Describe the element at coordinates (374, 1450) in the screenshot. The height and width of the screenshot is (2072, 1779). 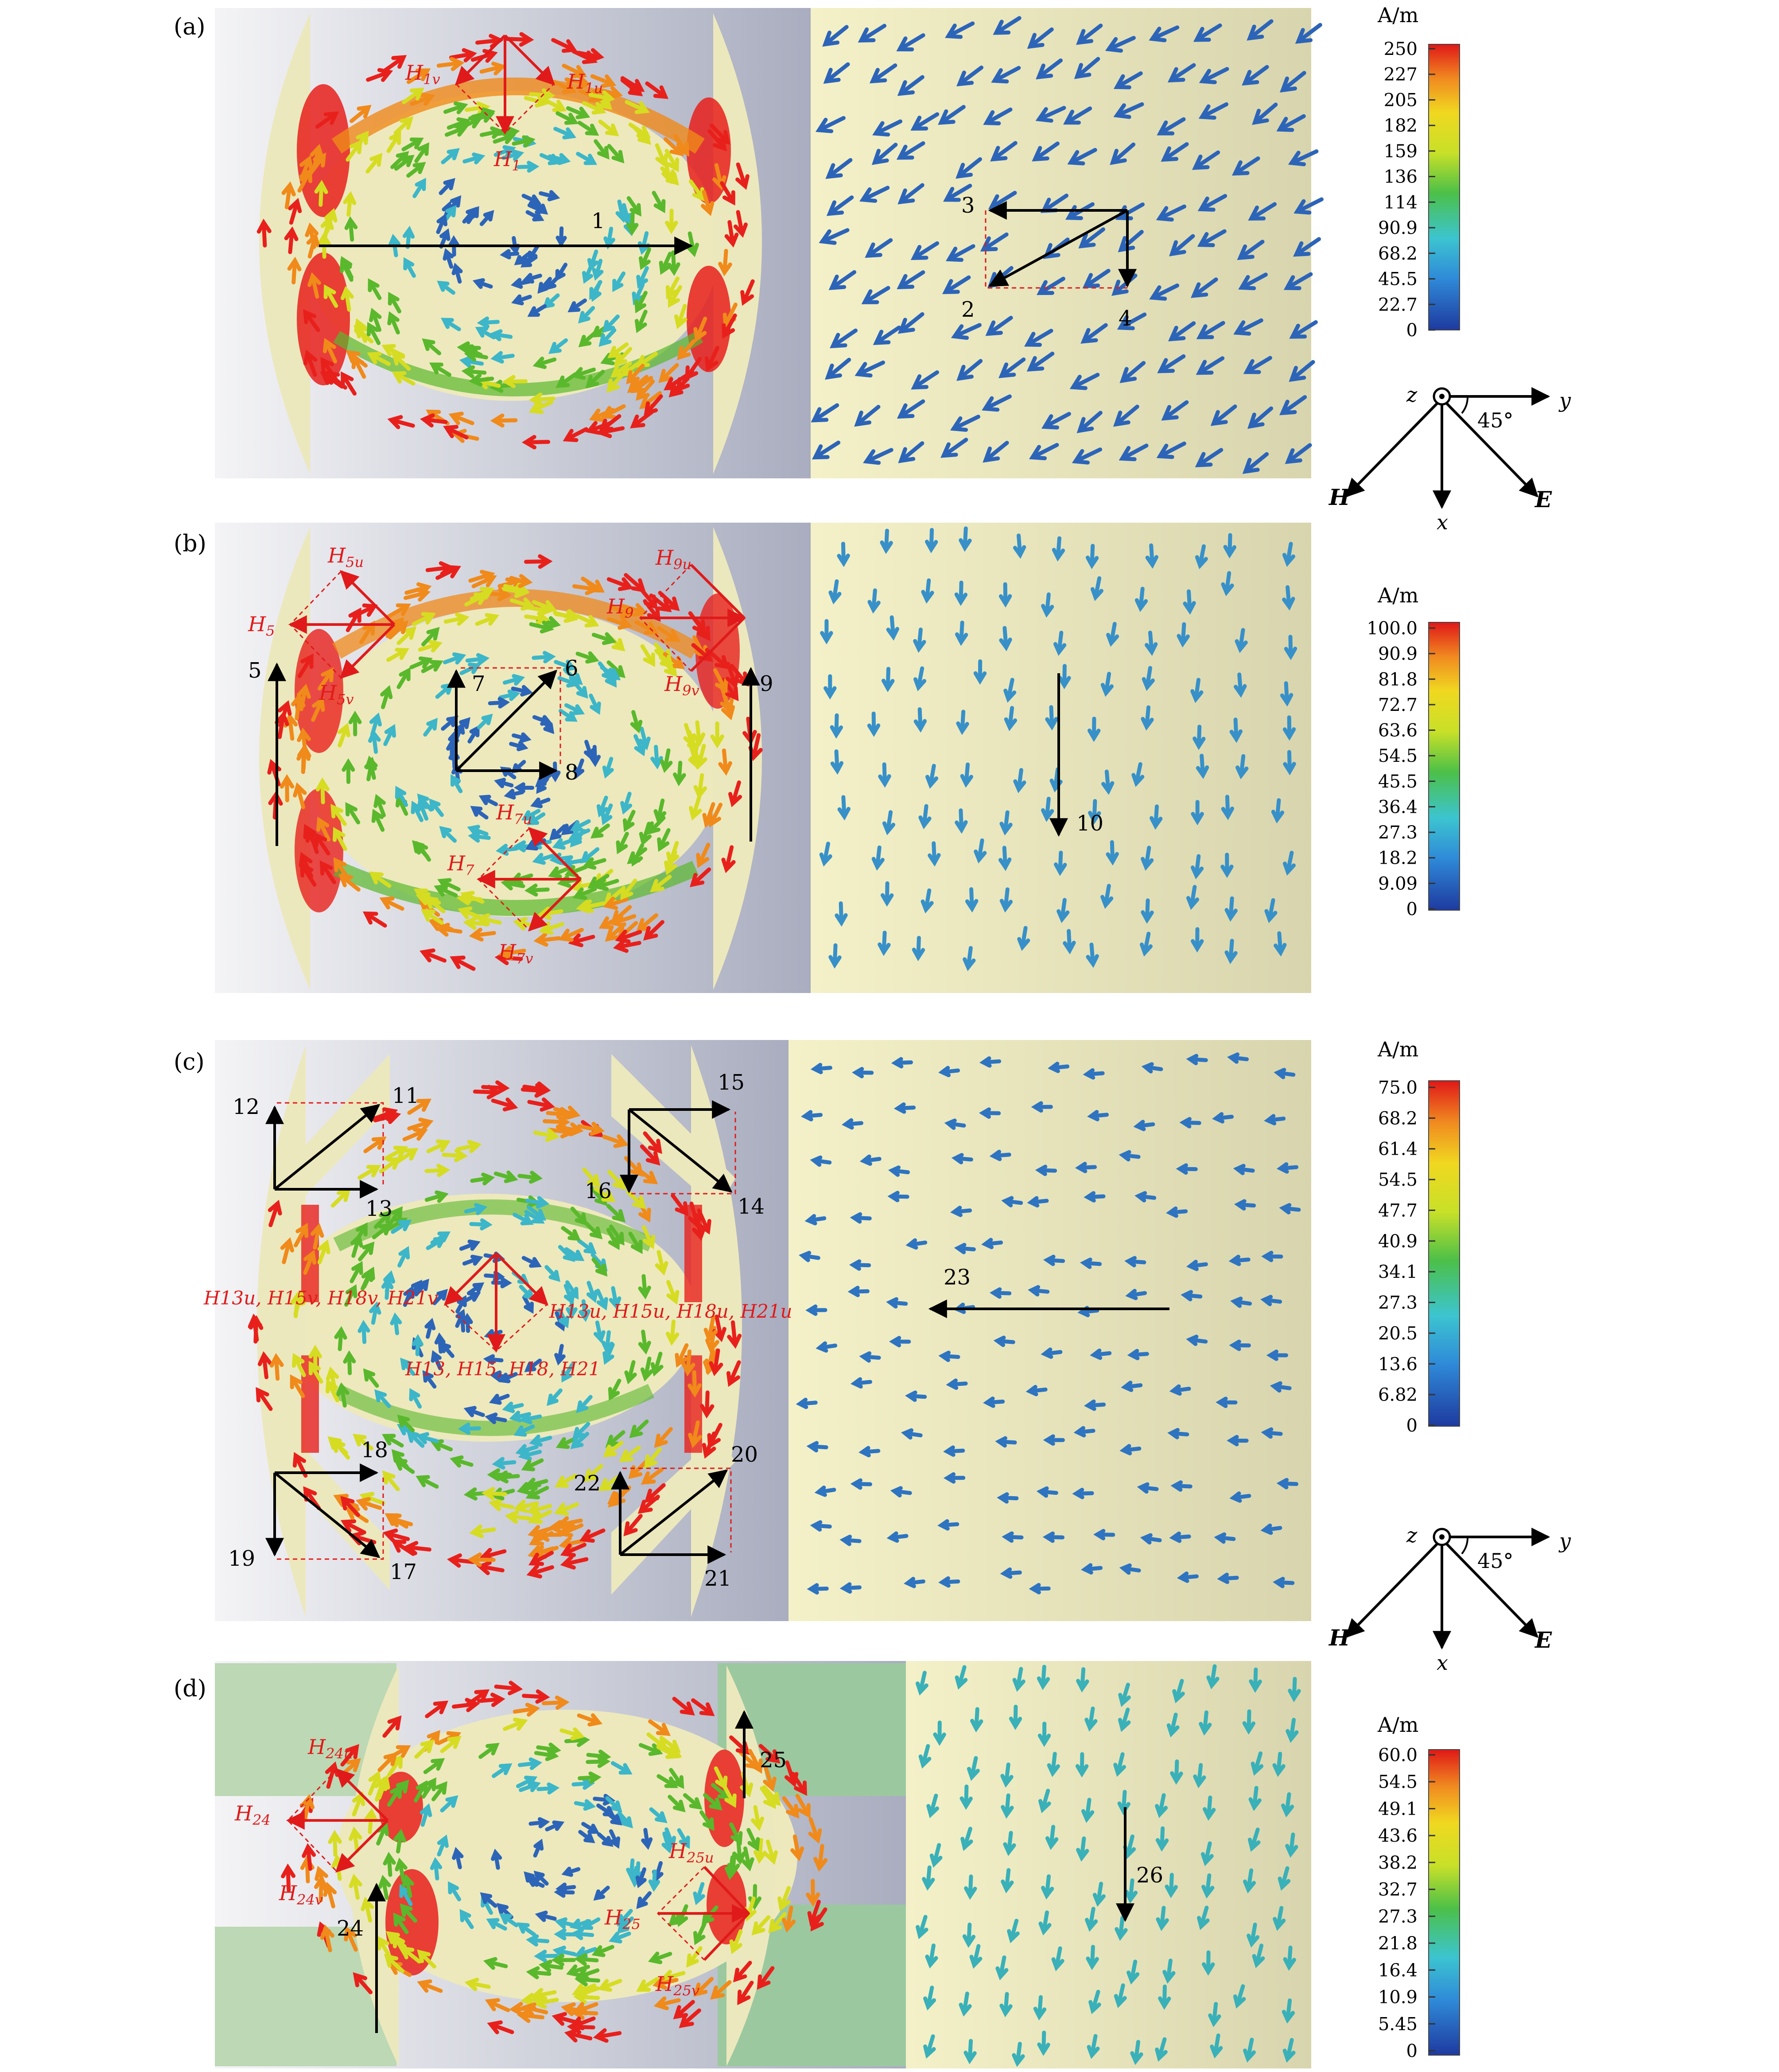
I see `svg-text: 18` at that location.